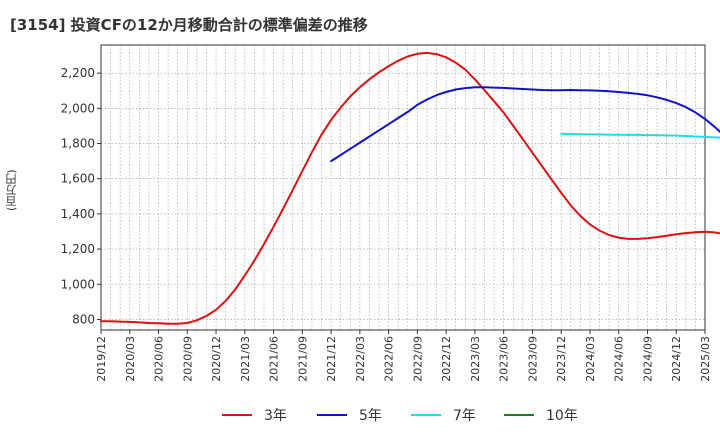  What do you see at coordinates (78, 249) in the screenshot?
I see `y-tick-label: 1,200` at bounding box center [78, 249].